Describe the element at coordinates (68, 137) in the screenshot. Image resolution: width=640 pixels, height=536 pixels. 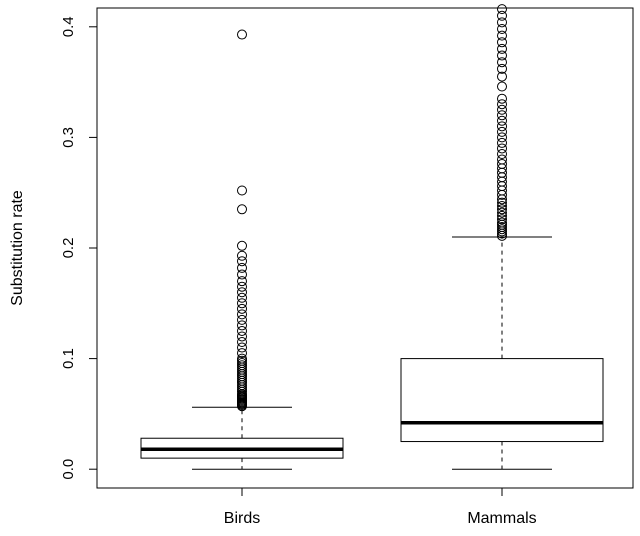
I see `y-tick-label: 0.3` at that location.